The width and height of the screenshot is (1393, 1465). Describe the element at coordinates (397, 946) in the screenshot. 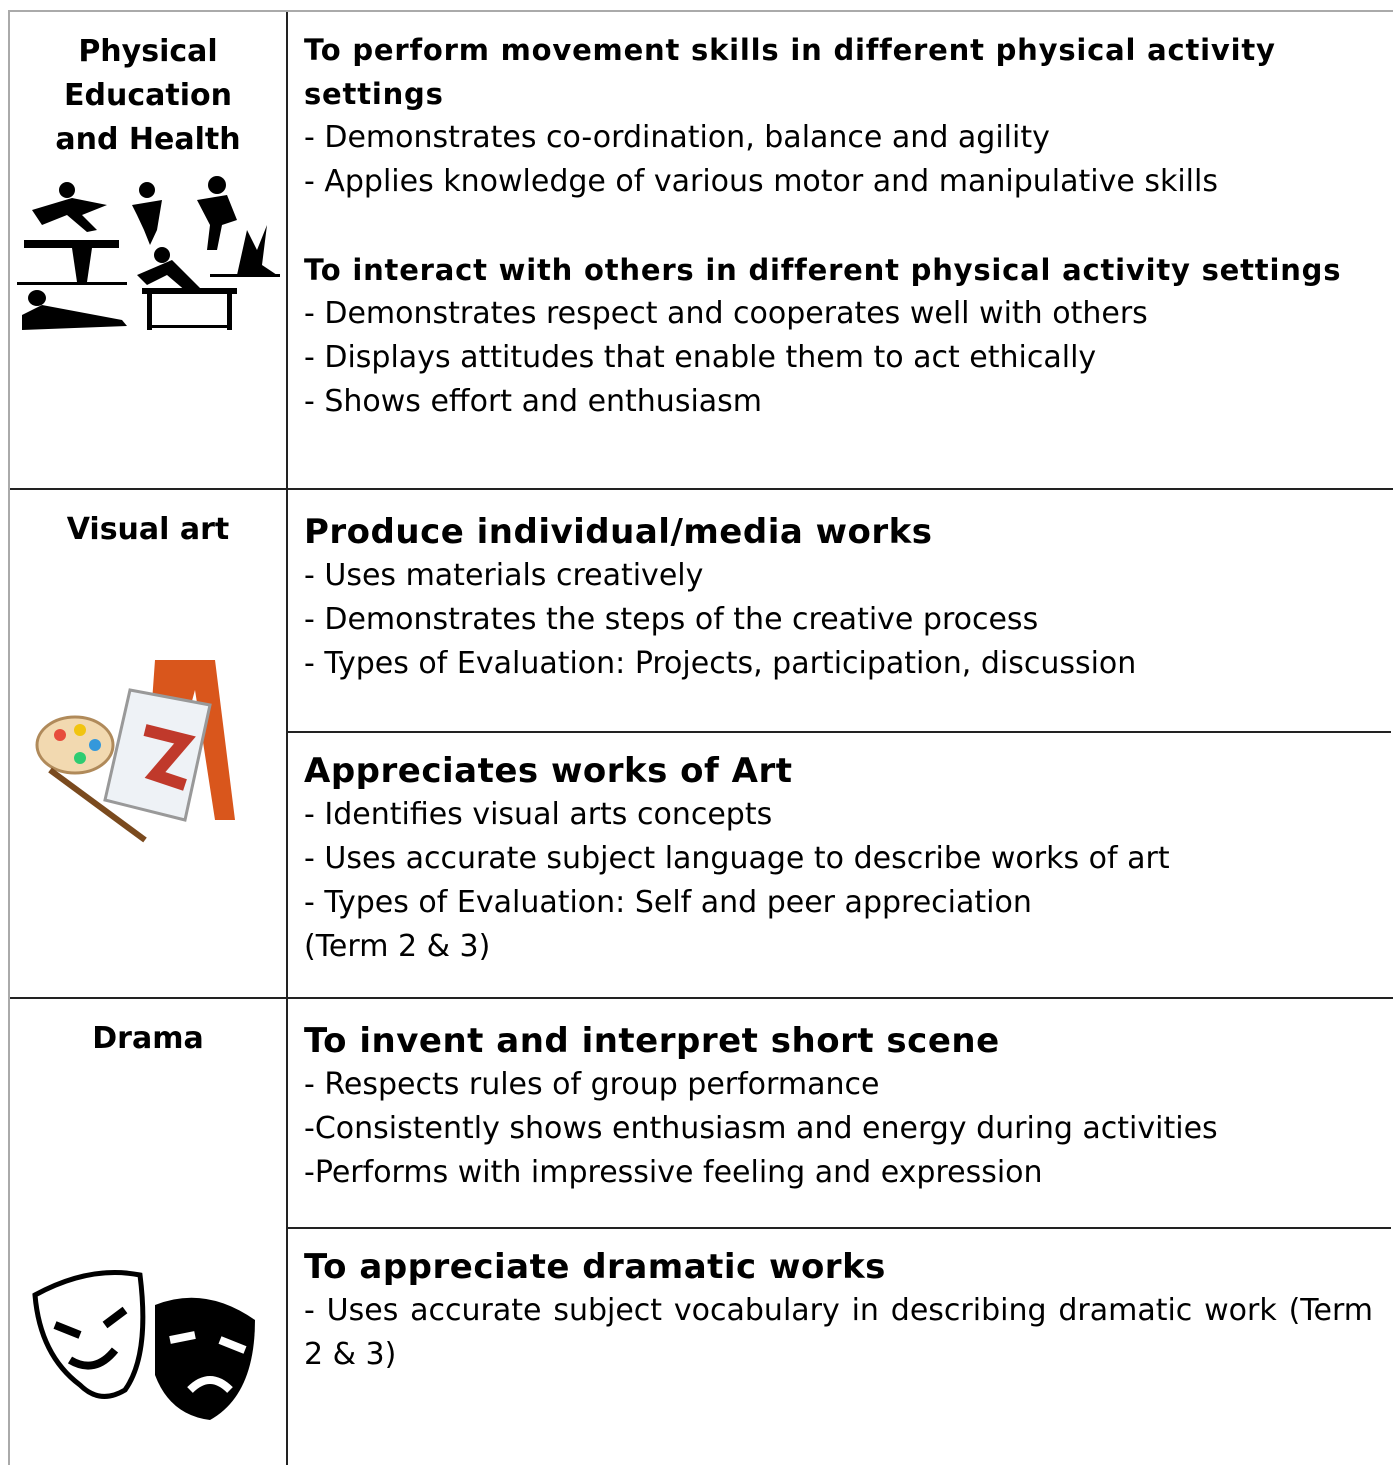

I see `section-item: (Term 2 & 3)` at that location.